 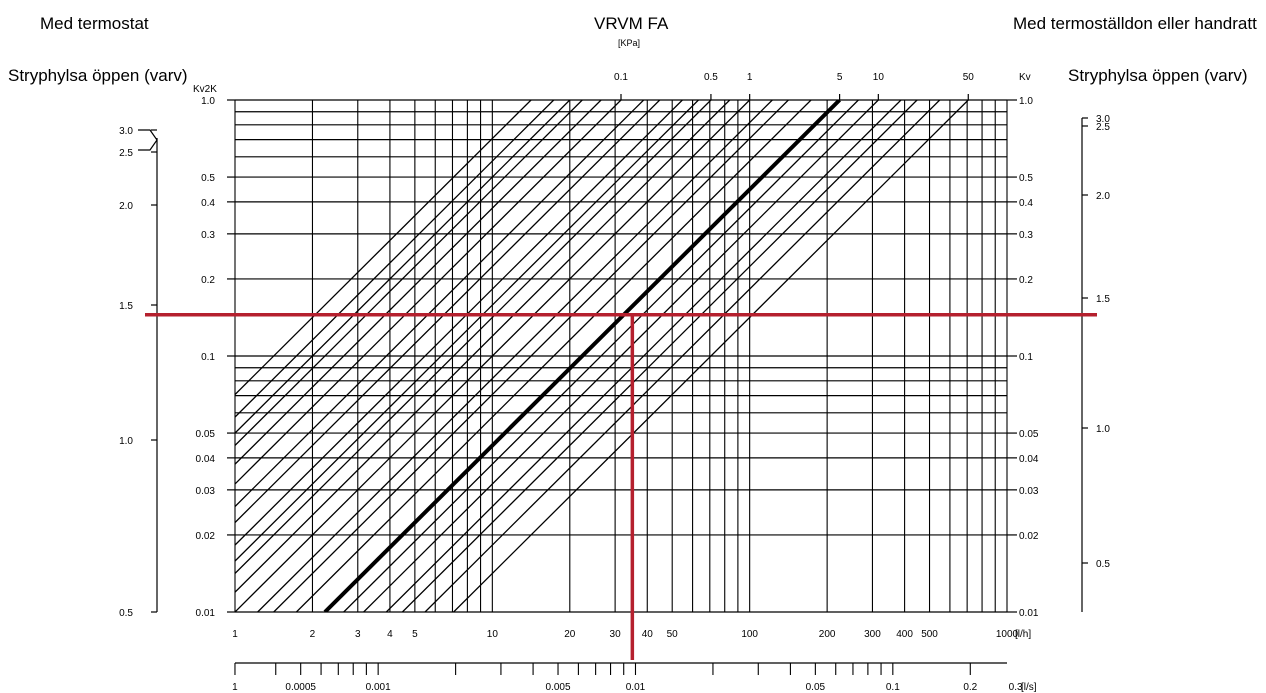 What do you see at coordinates (558, 687) in the screenshot?
I see `ls-tick-label: 0.005` at bounding box center [558, 687].